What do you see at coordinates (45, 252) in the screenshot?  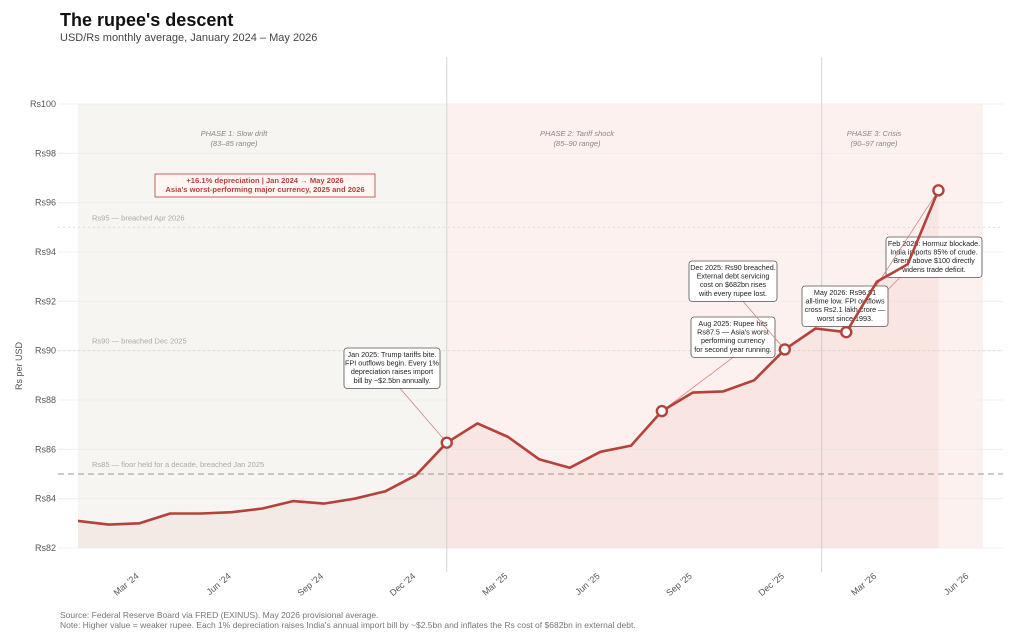 I see `y-tick-label: Rs94` at bounding box center [45, 252].